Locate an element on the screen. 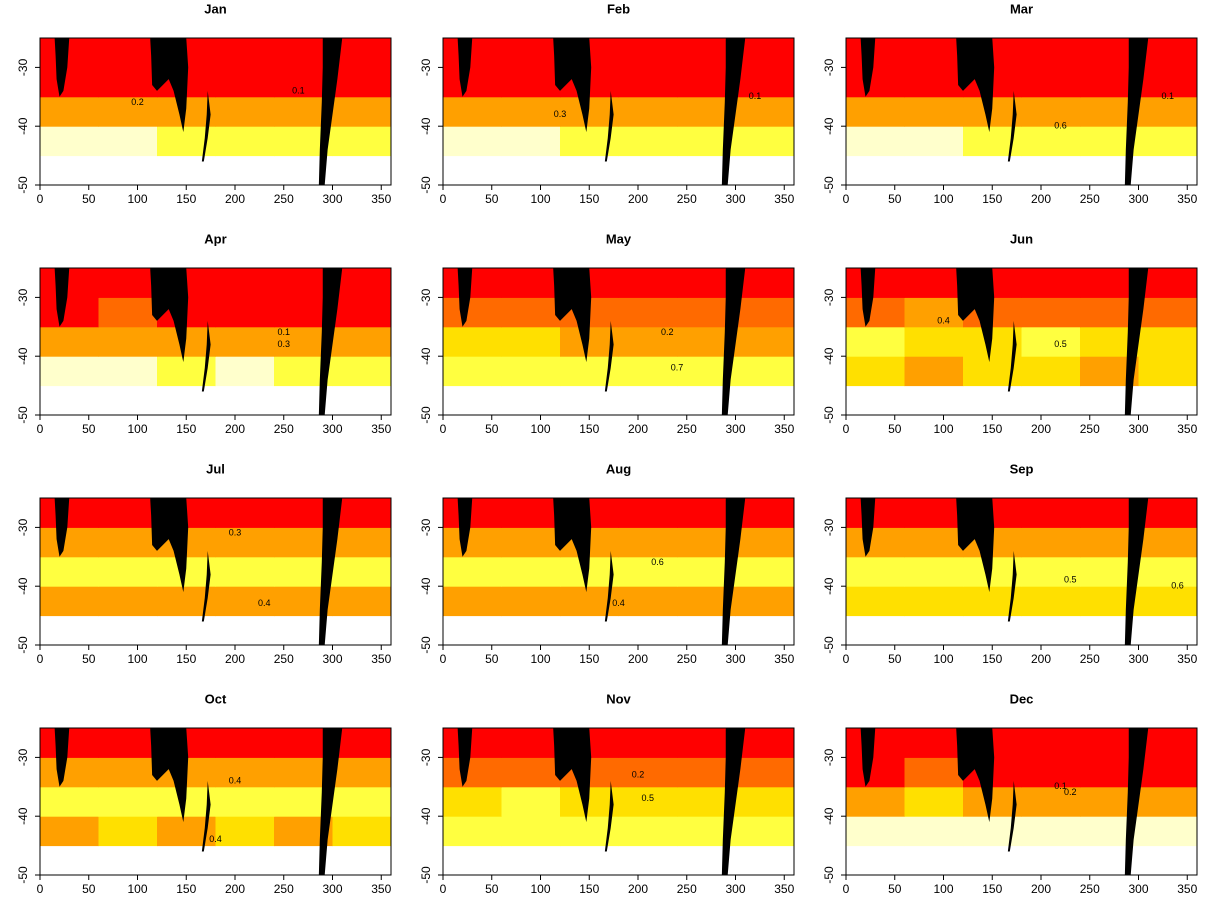 The height and width of the screenshot is (898, 1206). plot-area: 0.4 0.4 is located at coordinates (215, 801).